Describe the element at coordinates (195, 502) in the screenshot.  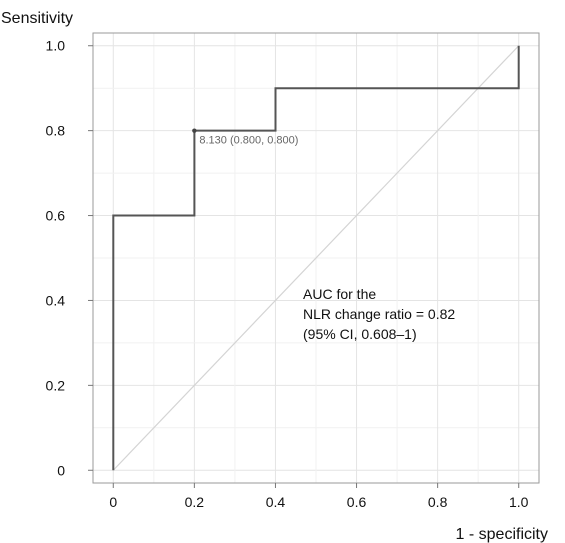
I see `x-tick-label: 0.2` at that location.